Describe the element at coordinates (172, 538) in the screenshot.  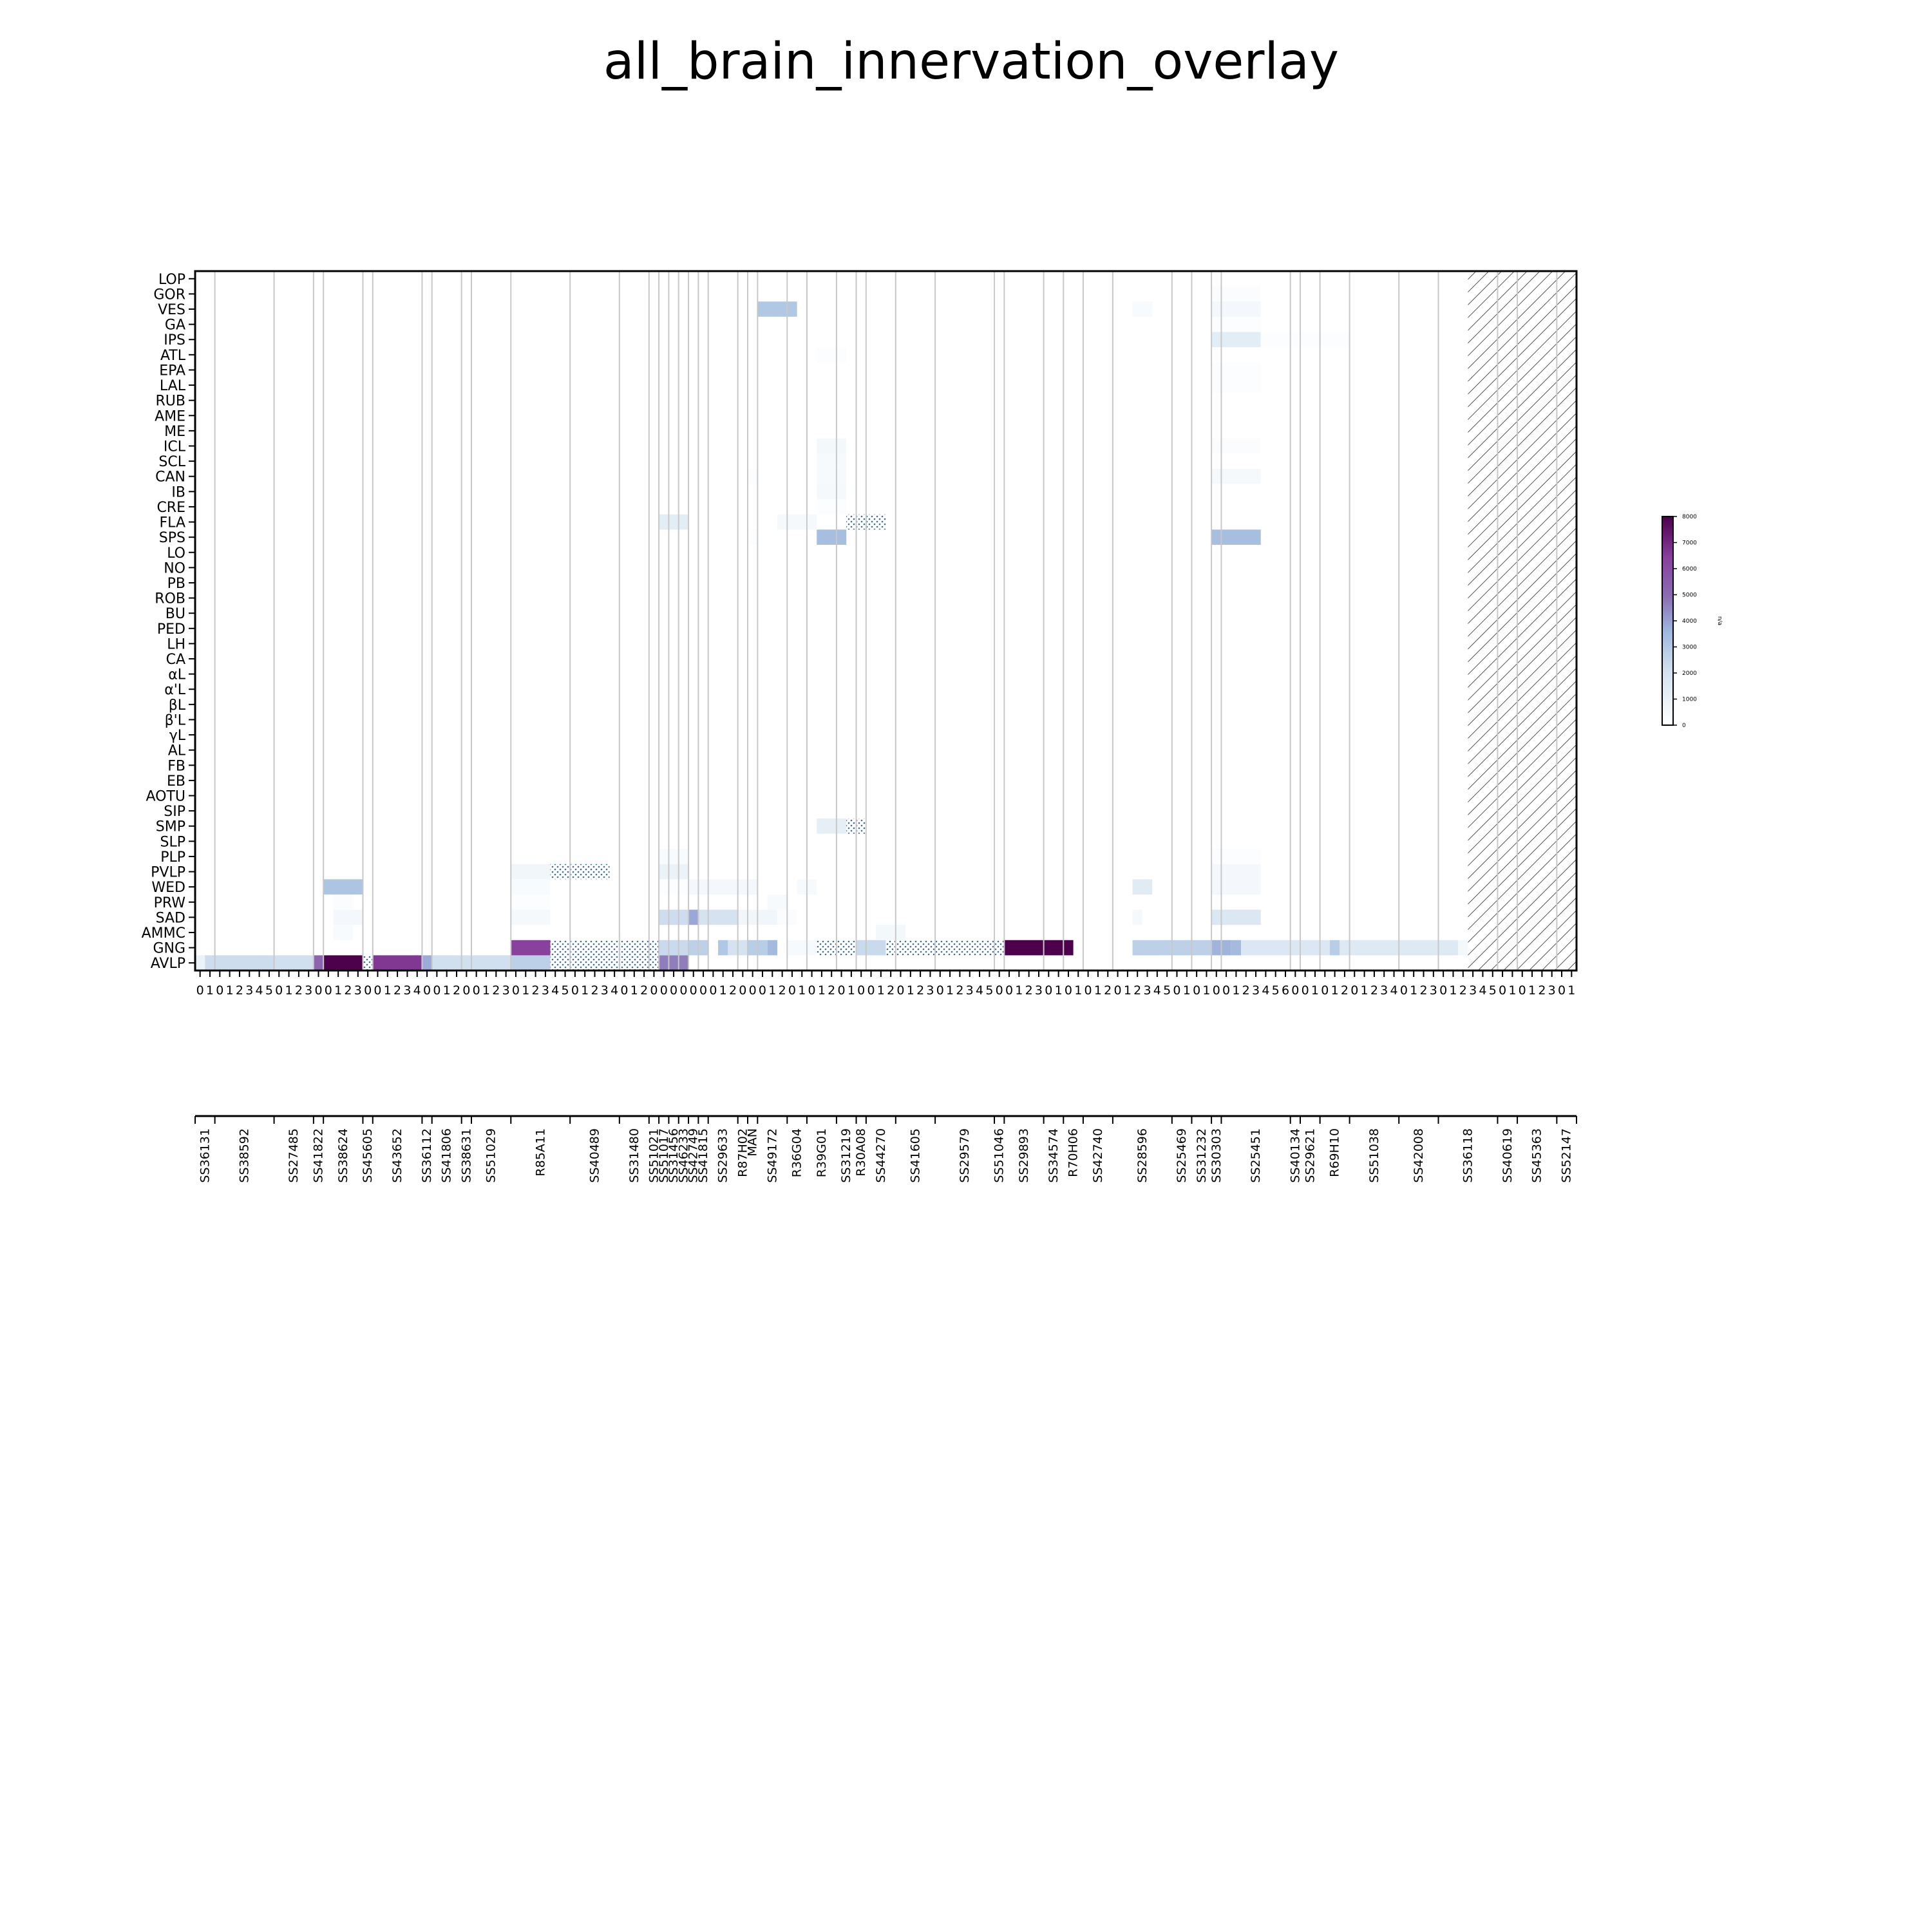
I see `region-label: SPS` at that location.